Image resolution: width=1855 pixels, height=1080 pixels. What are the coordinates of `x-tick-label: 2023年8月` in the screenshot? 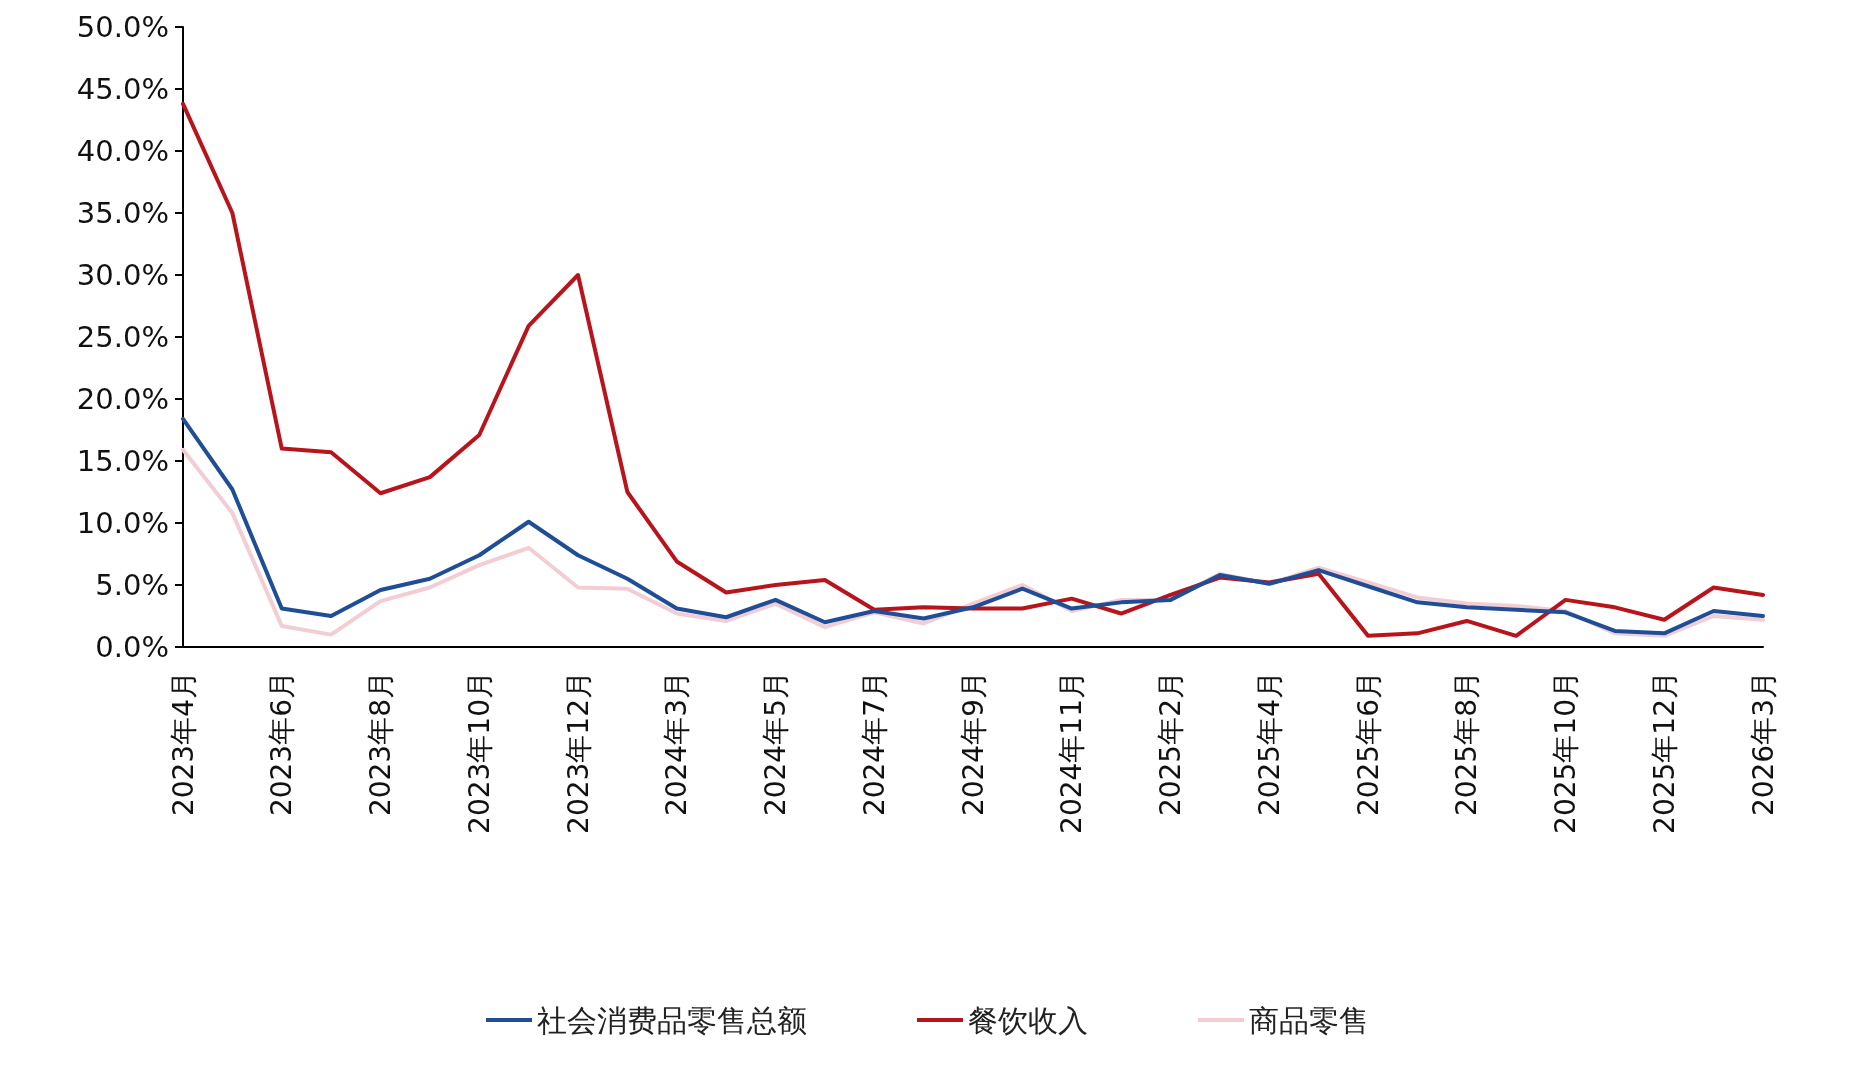 It's located at (380, 744).